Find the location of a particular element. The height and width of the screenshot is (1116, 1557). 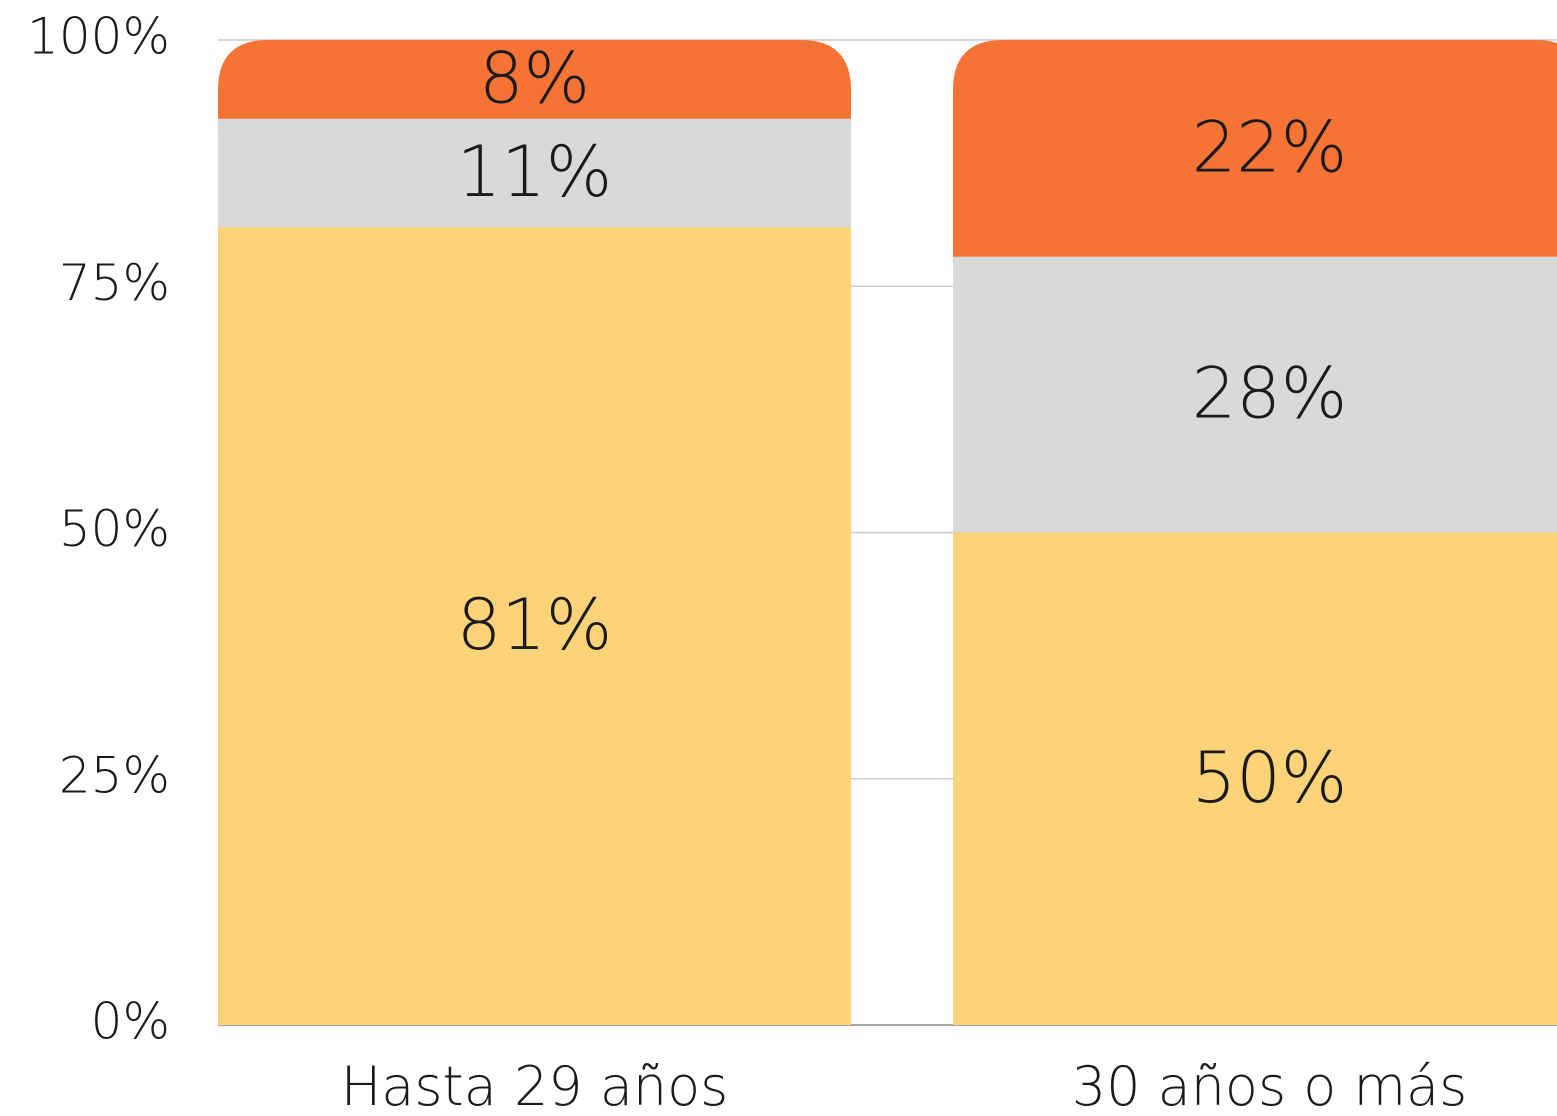

value-label: 8% is located at coordinates (534, 78).